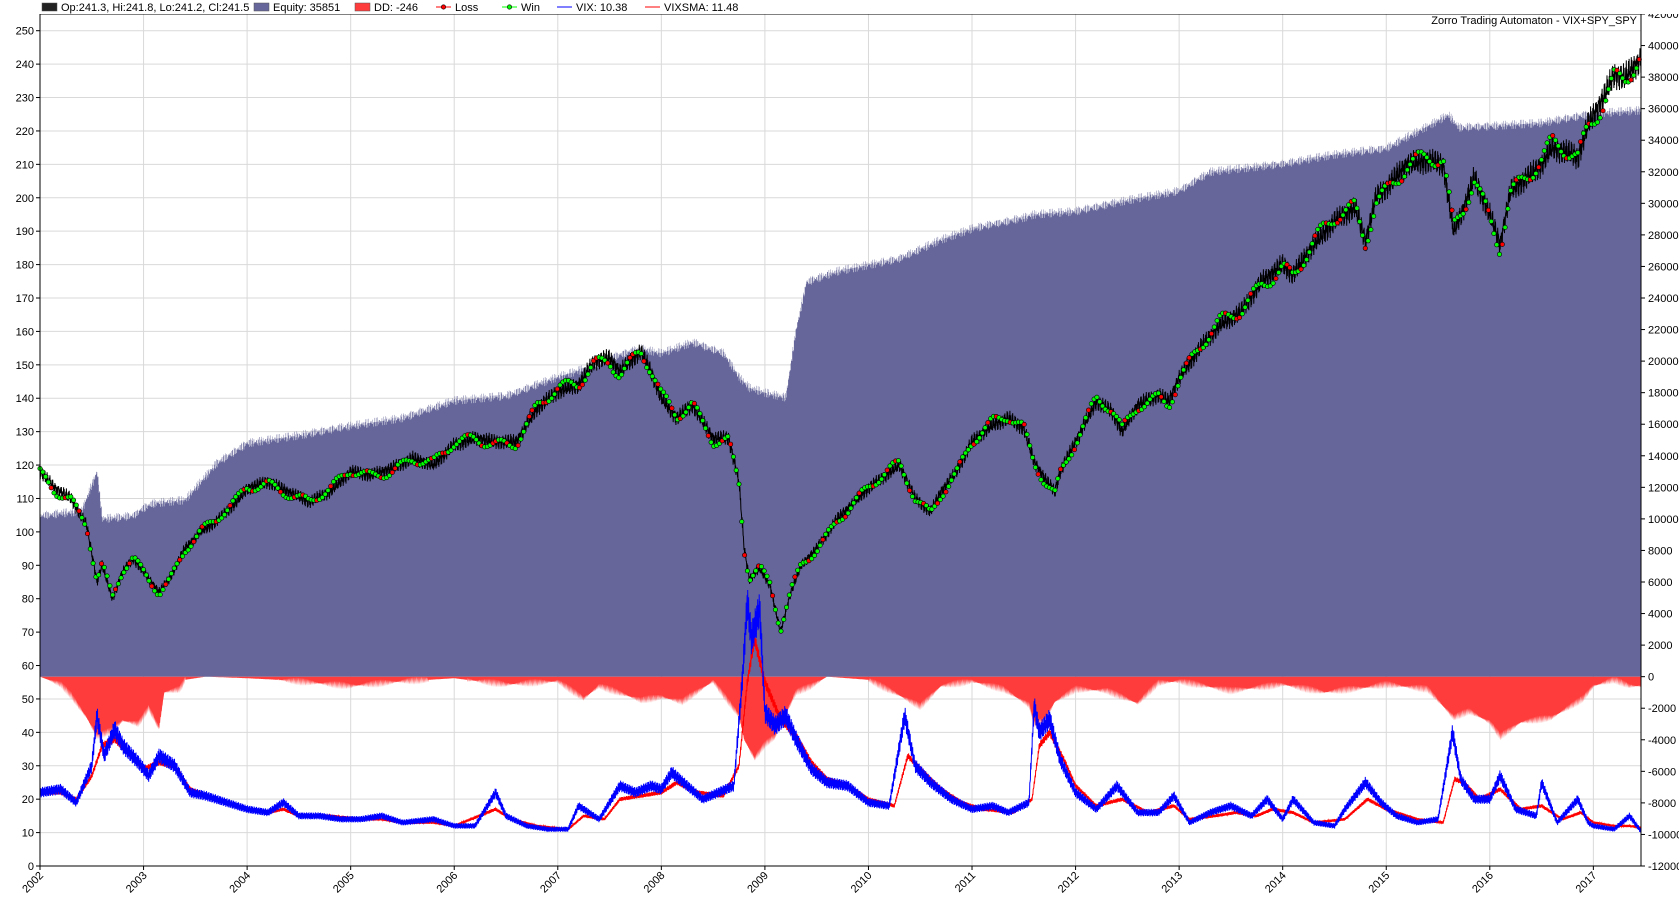 The width and height of the screenshot is (1679, 901). I want to click on right-tick-label: 8000, so click(1660, 551).